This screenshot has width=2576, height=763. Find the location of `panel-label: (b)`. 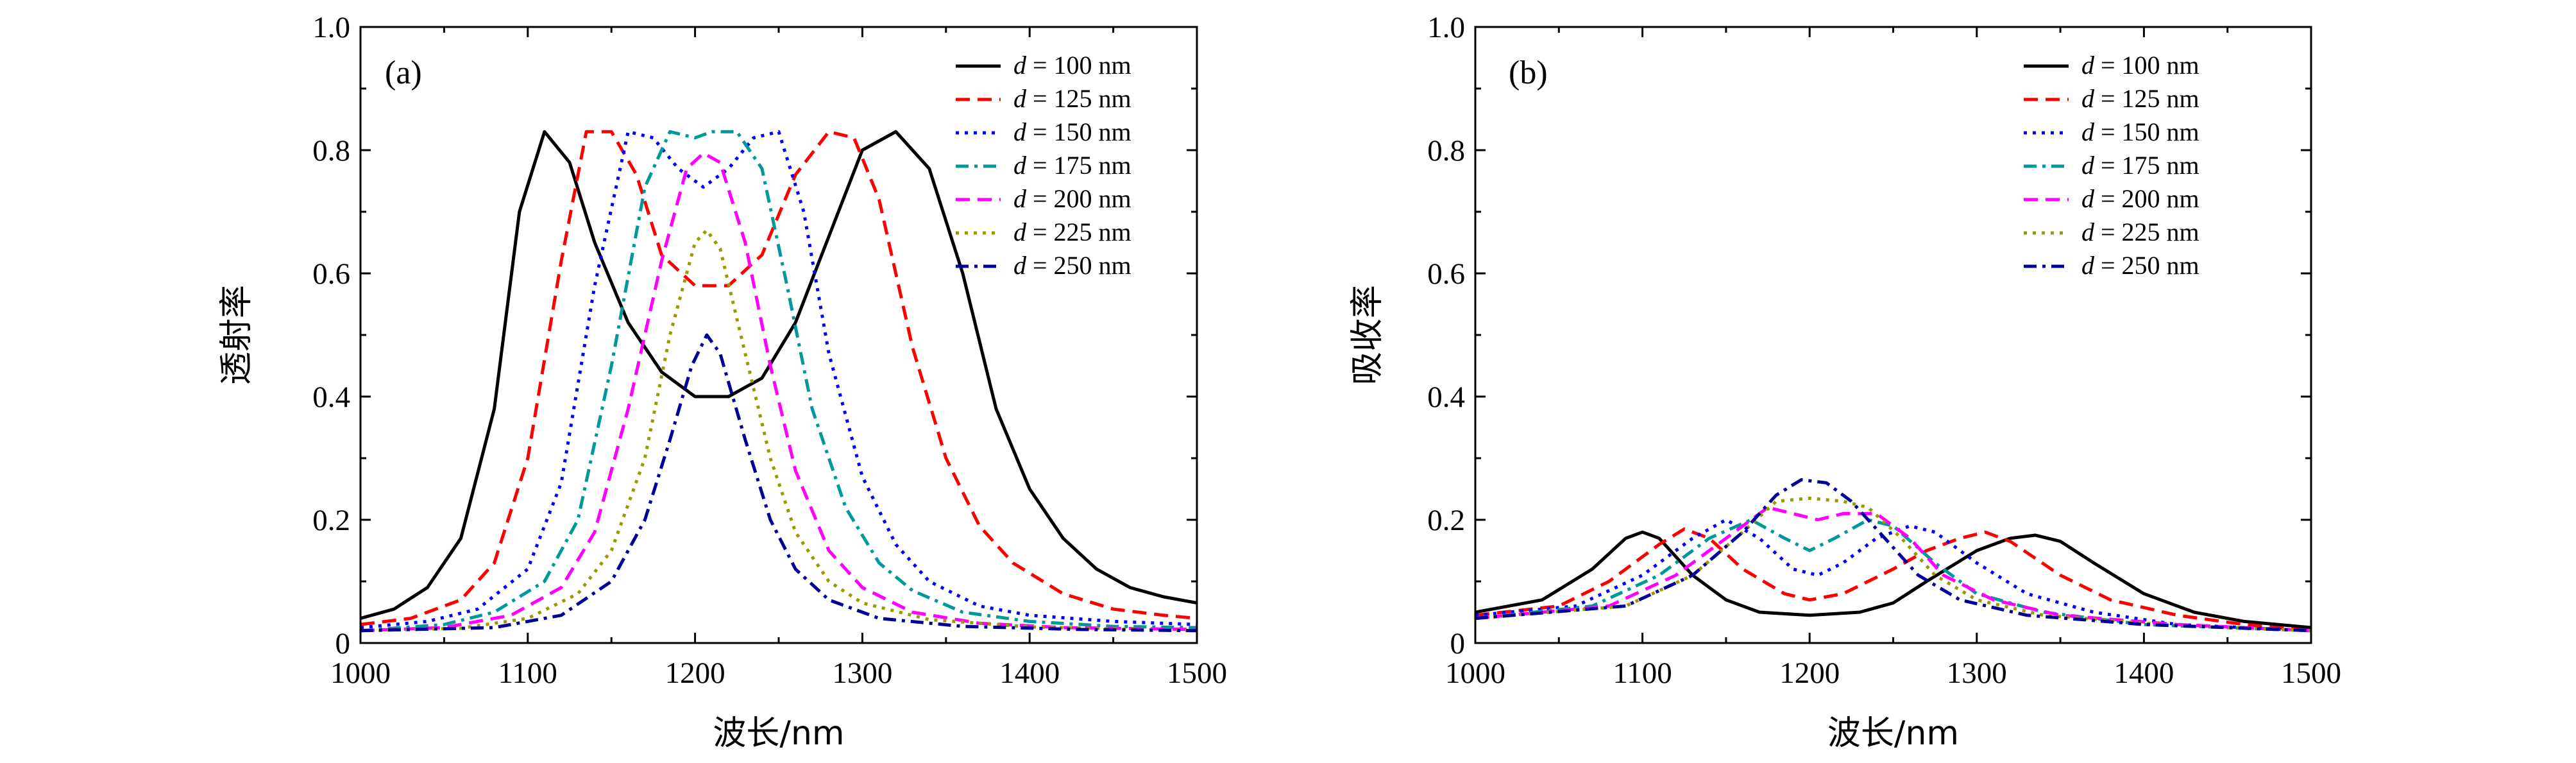

panel-label: (b) is located at coordinates (1528, 73).